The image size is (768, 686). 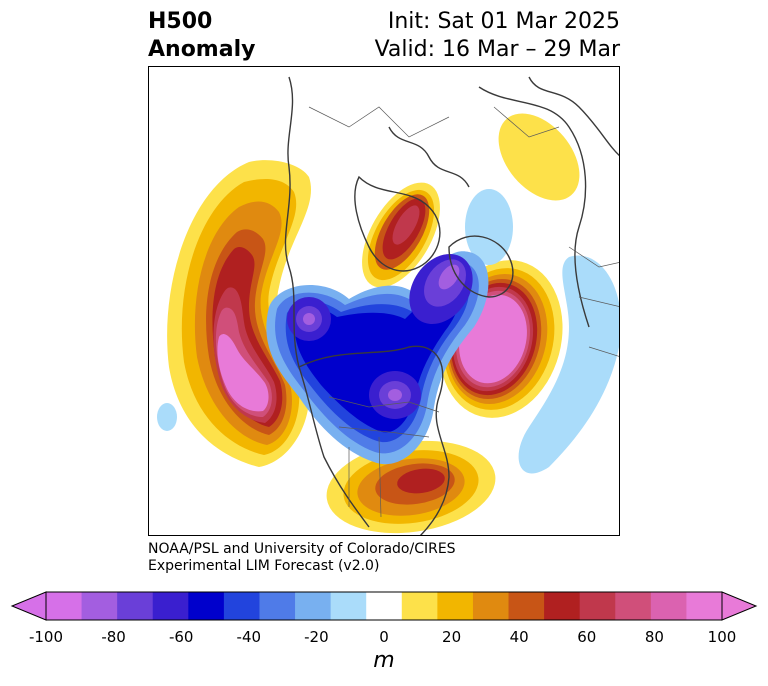 I want to click on title-field: Anomaly, so click(x=202, y=49).